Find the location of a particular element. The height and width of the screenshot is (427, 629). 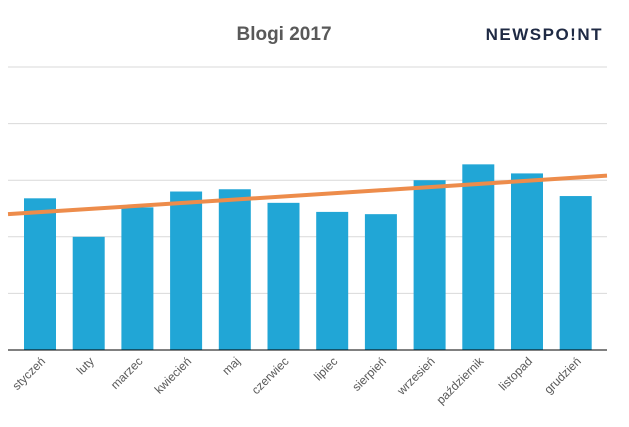

x-tick-label: styczeń is located at coordinates (28, 373).